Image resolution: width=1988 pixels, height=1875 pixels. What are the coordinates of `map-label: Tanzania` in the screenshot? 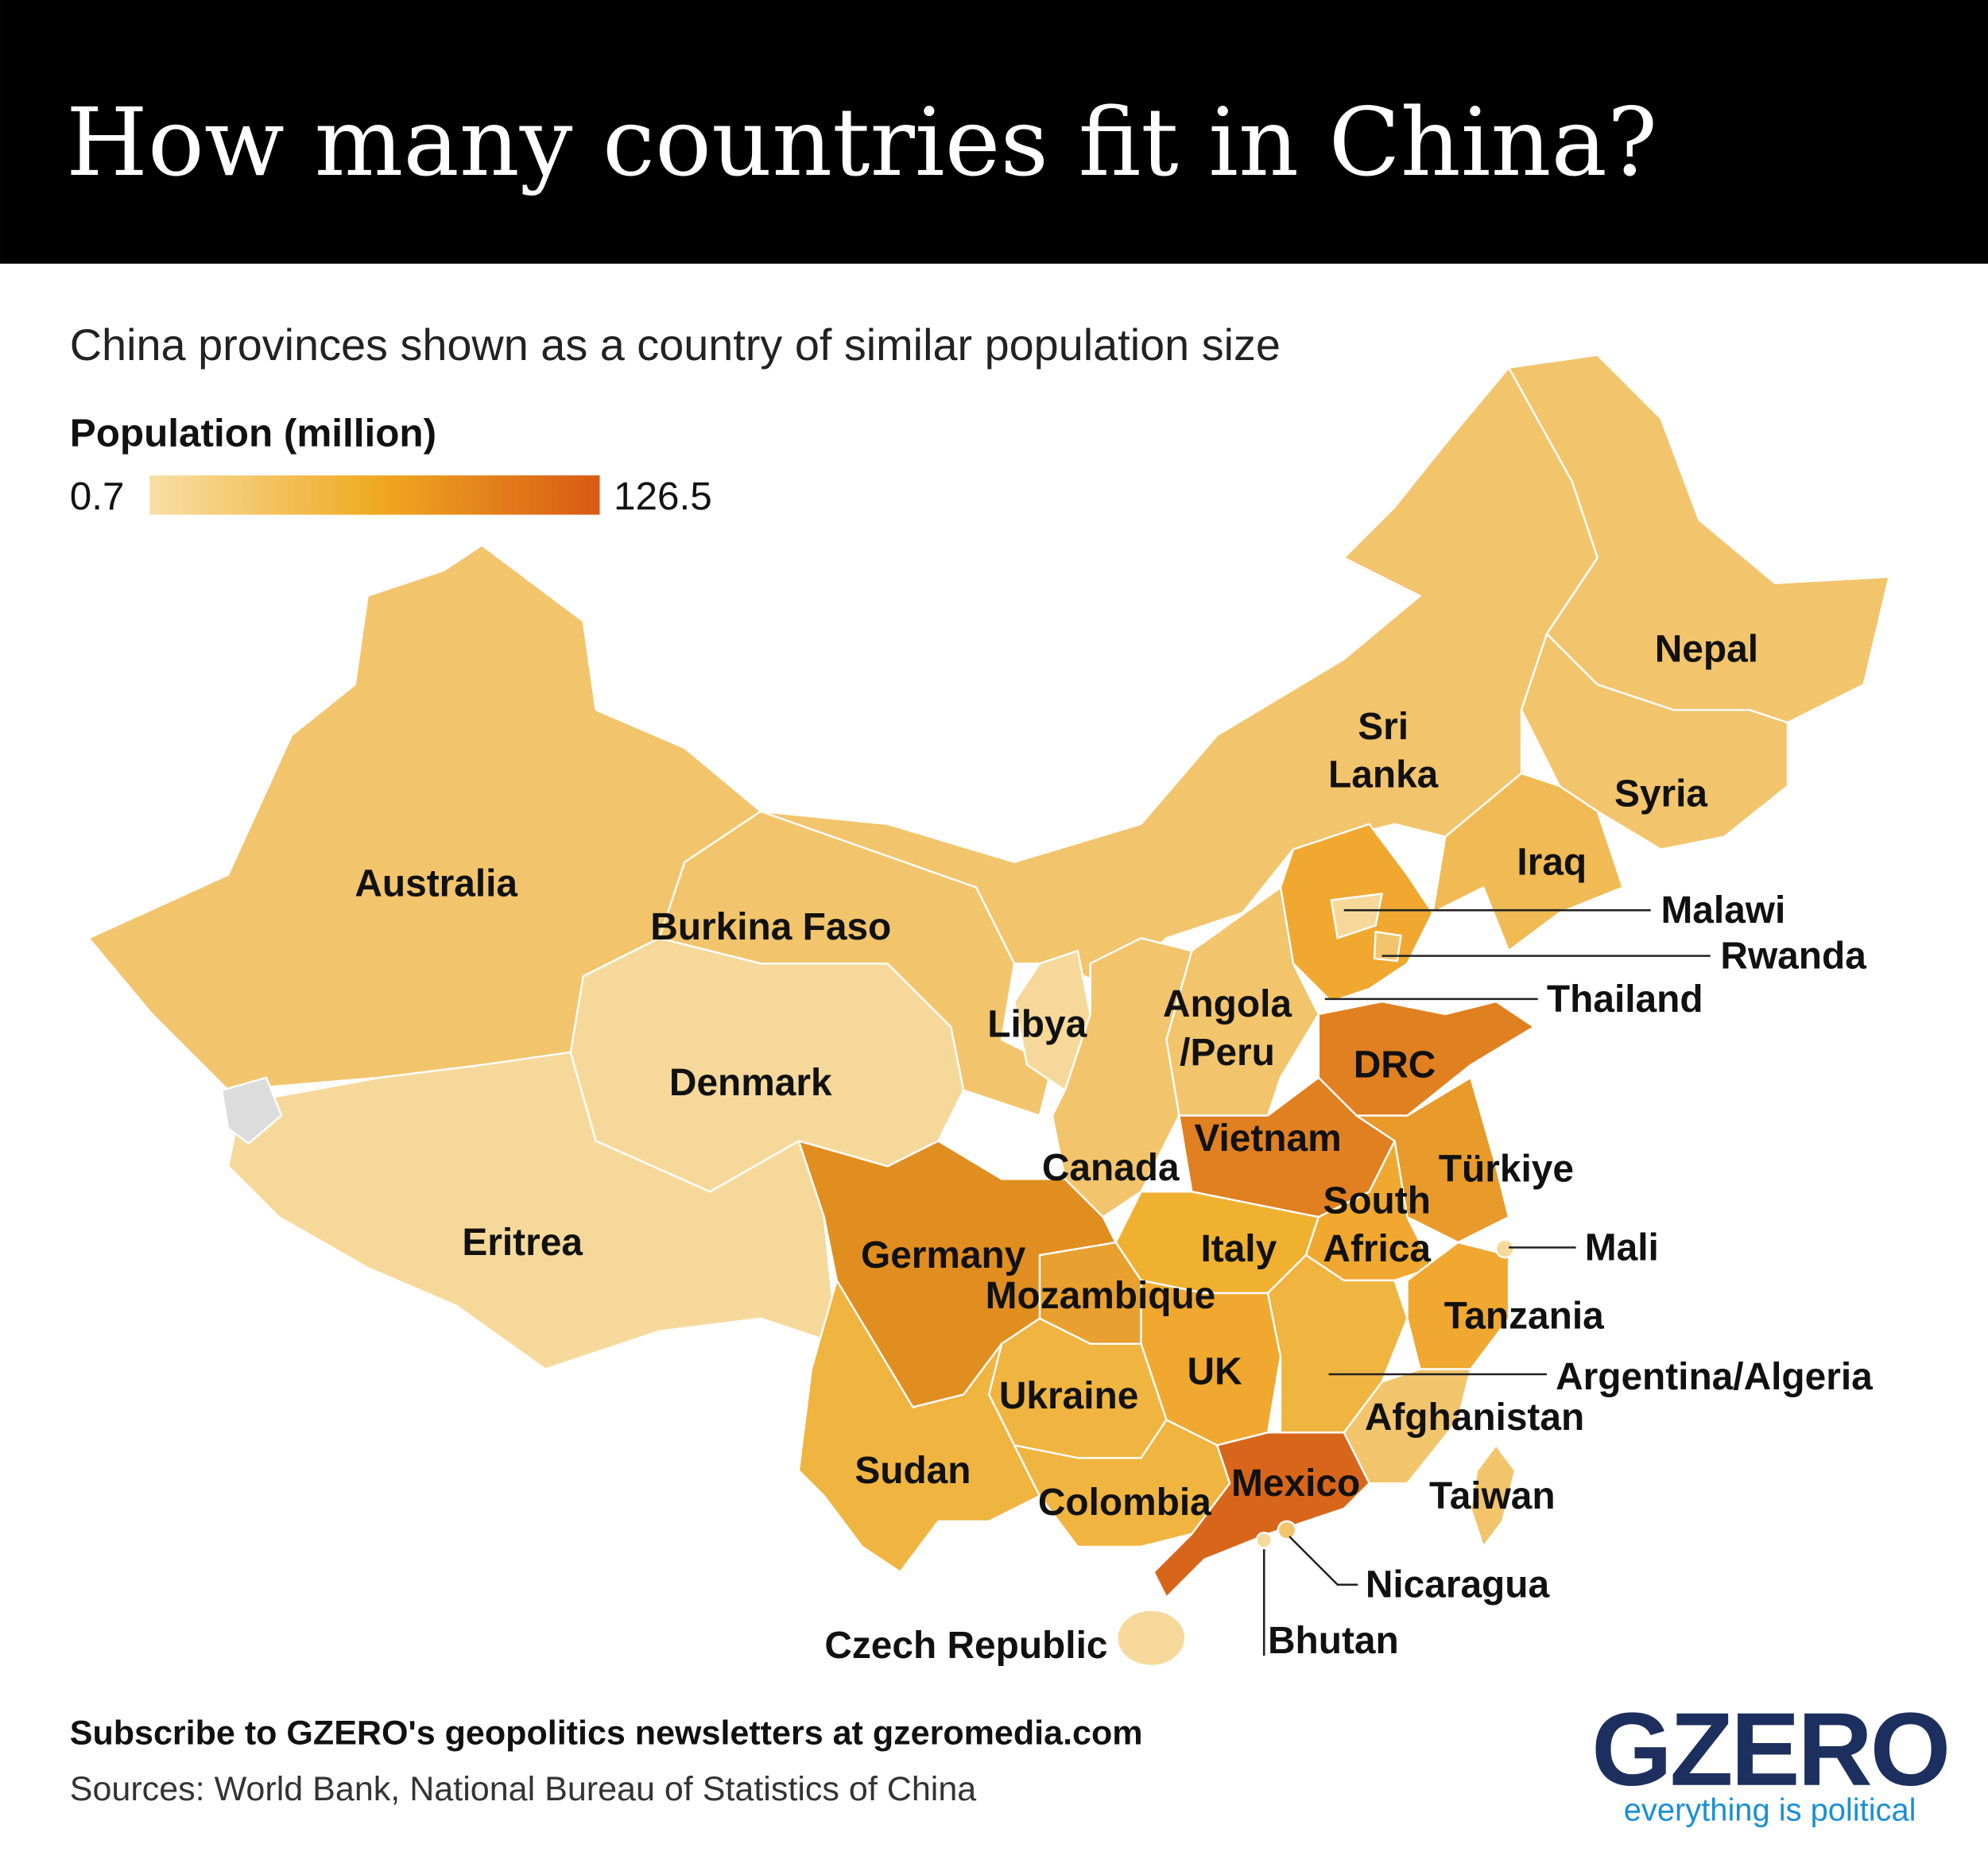 It's located at (1524, 1317).